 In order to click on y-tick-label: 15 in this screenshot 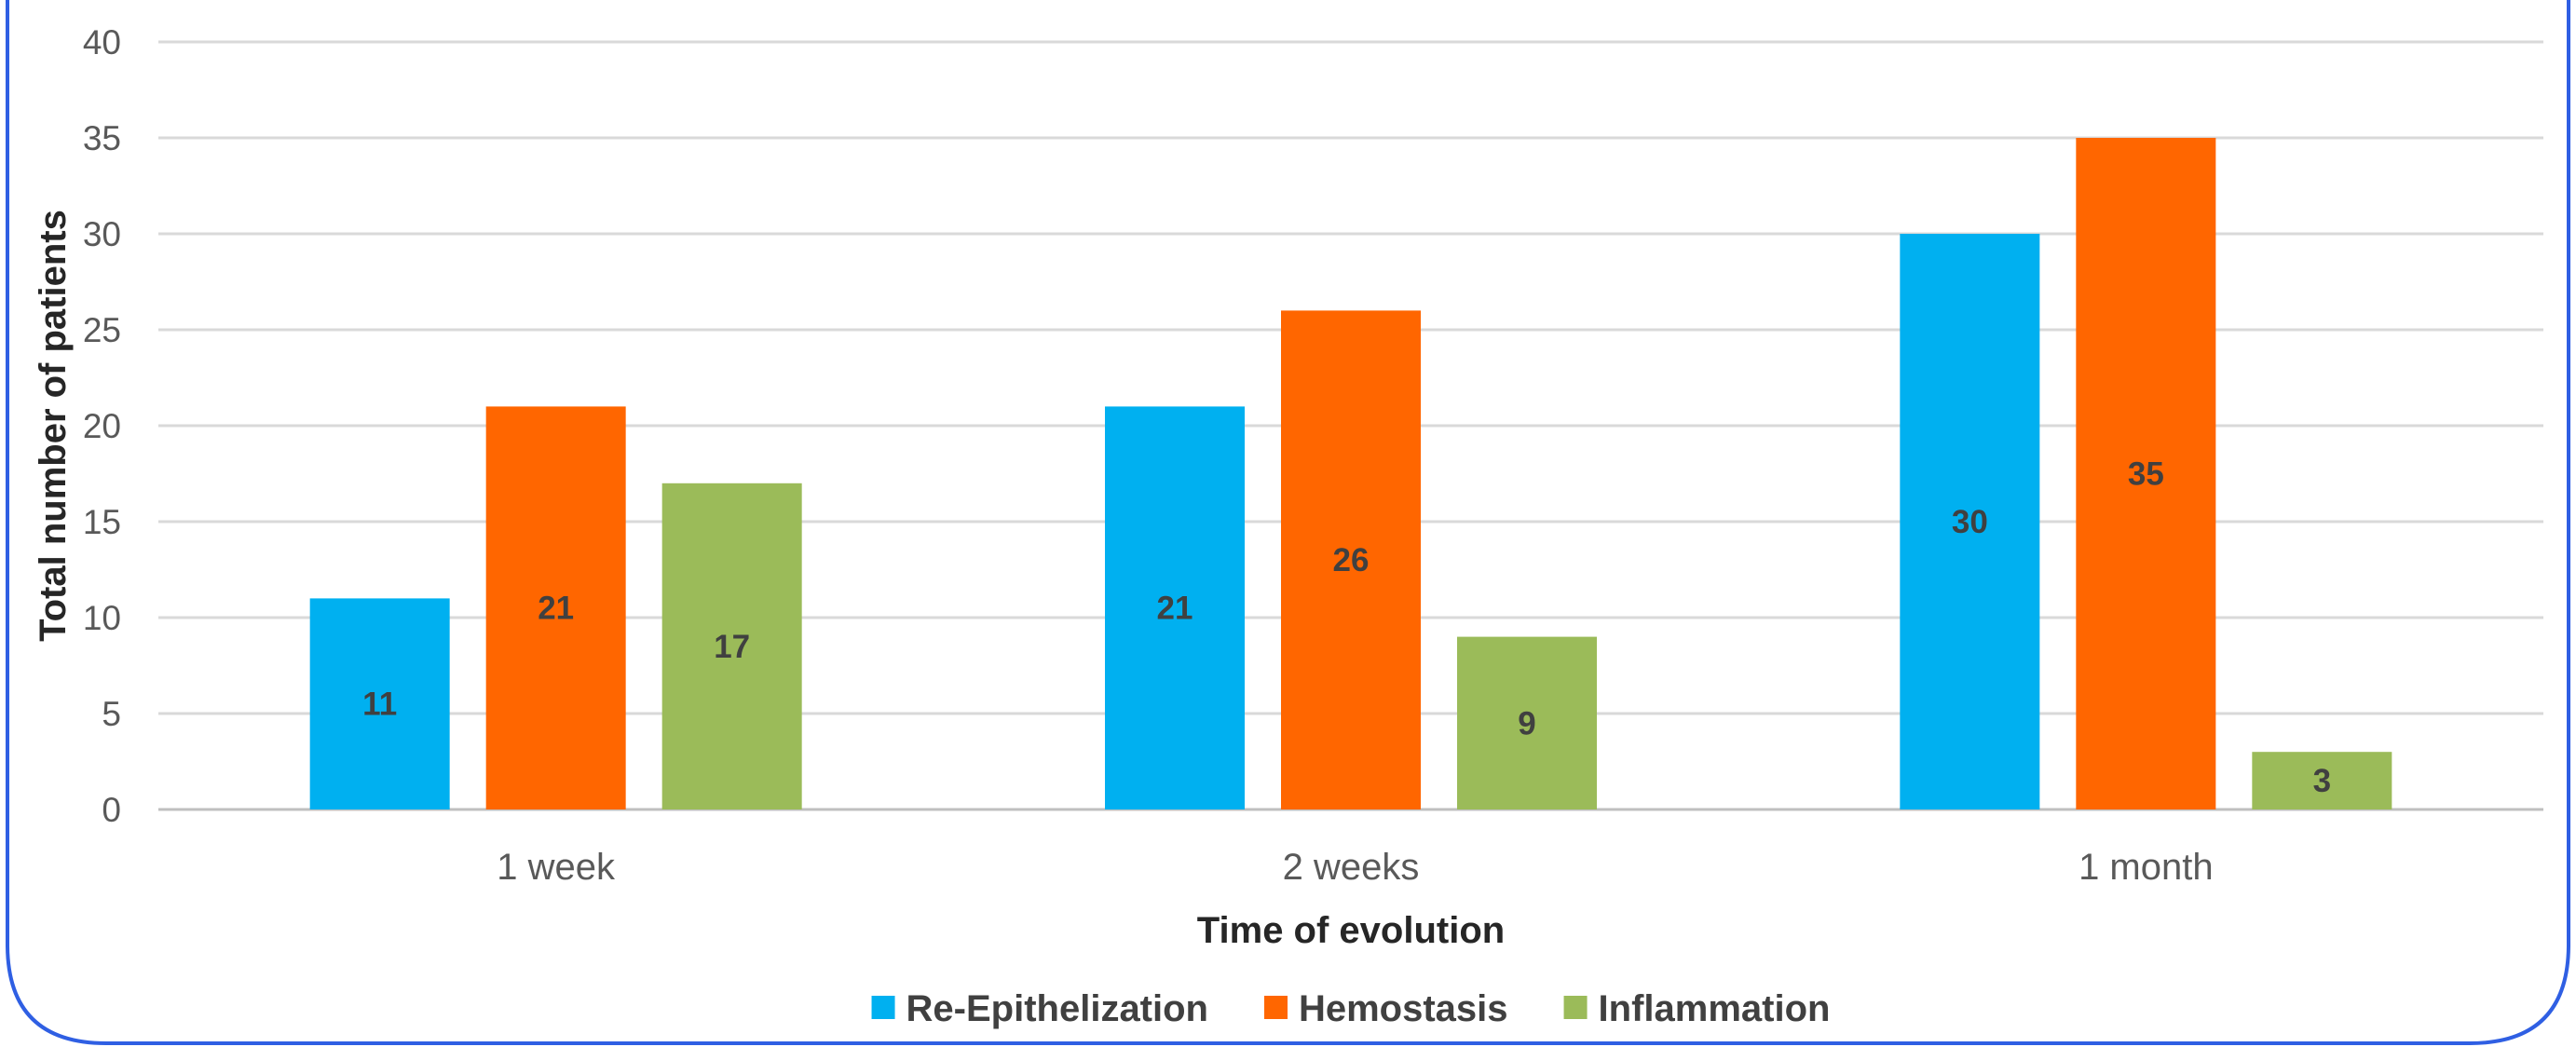, I will do `click(102, 522)`.